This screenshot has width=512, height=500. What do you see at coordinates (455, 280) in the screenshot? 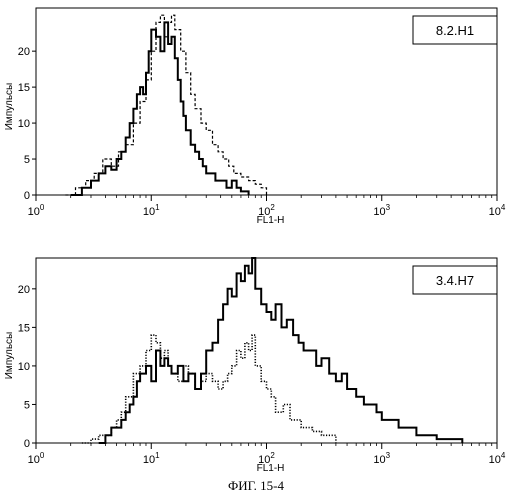
I see `sample-label: 3.4.H7` at bounding box center [455, 280].